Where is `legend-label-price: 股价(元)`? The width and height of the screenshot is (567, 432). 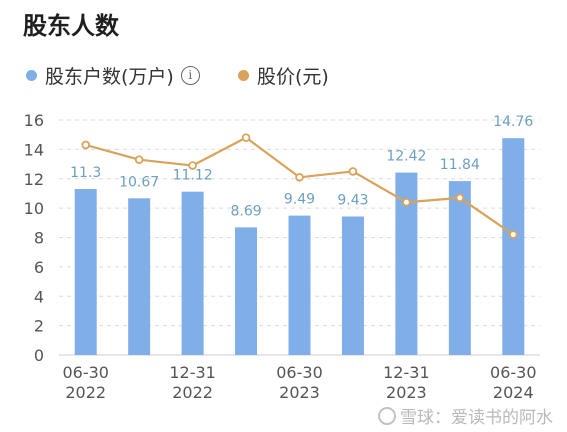
legend-label-price: 股价(元) is located at coordinates (293, 77).